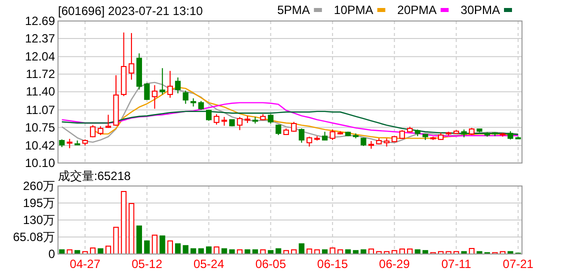  Describe the element at coordinates (456, 264) in the screenshot. I see `x-tick-label: 07-11` at that location.